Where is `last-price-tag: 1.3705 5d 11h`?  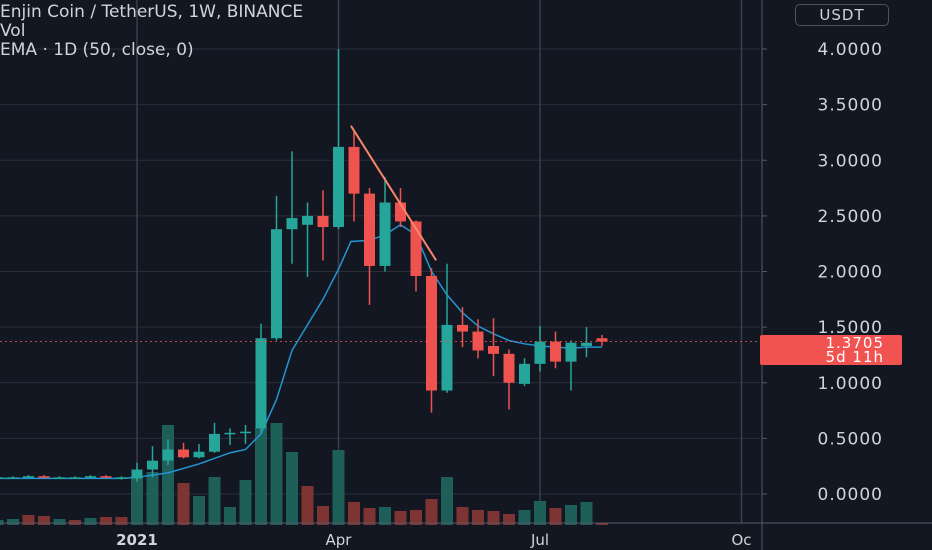
last-price-tag: 1.3705 5d 11h is located at coordinates (831, 350).